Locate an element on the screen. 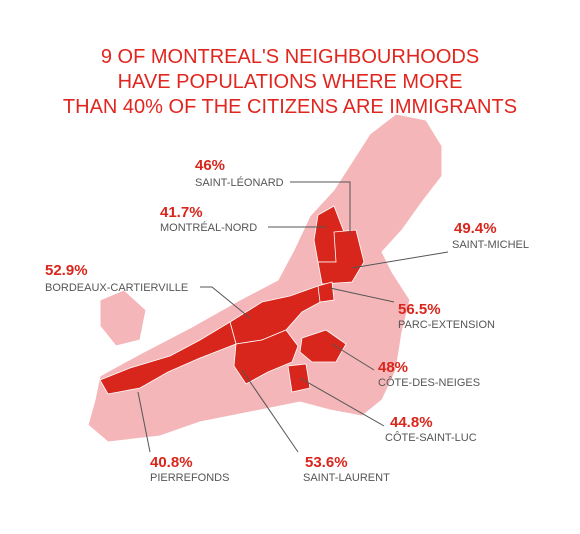  percent: 52.9% is located at coordinates (66, 270).